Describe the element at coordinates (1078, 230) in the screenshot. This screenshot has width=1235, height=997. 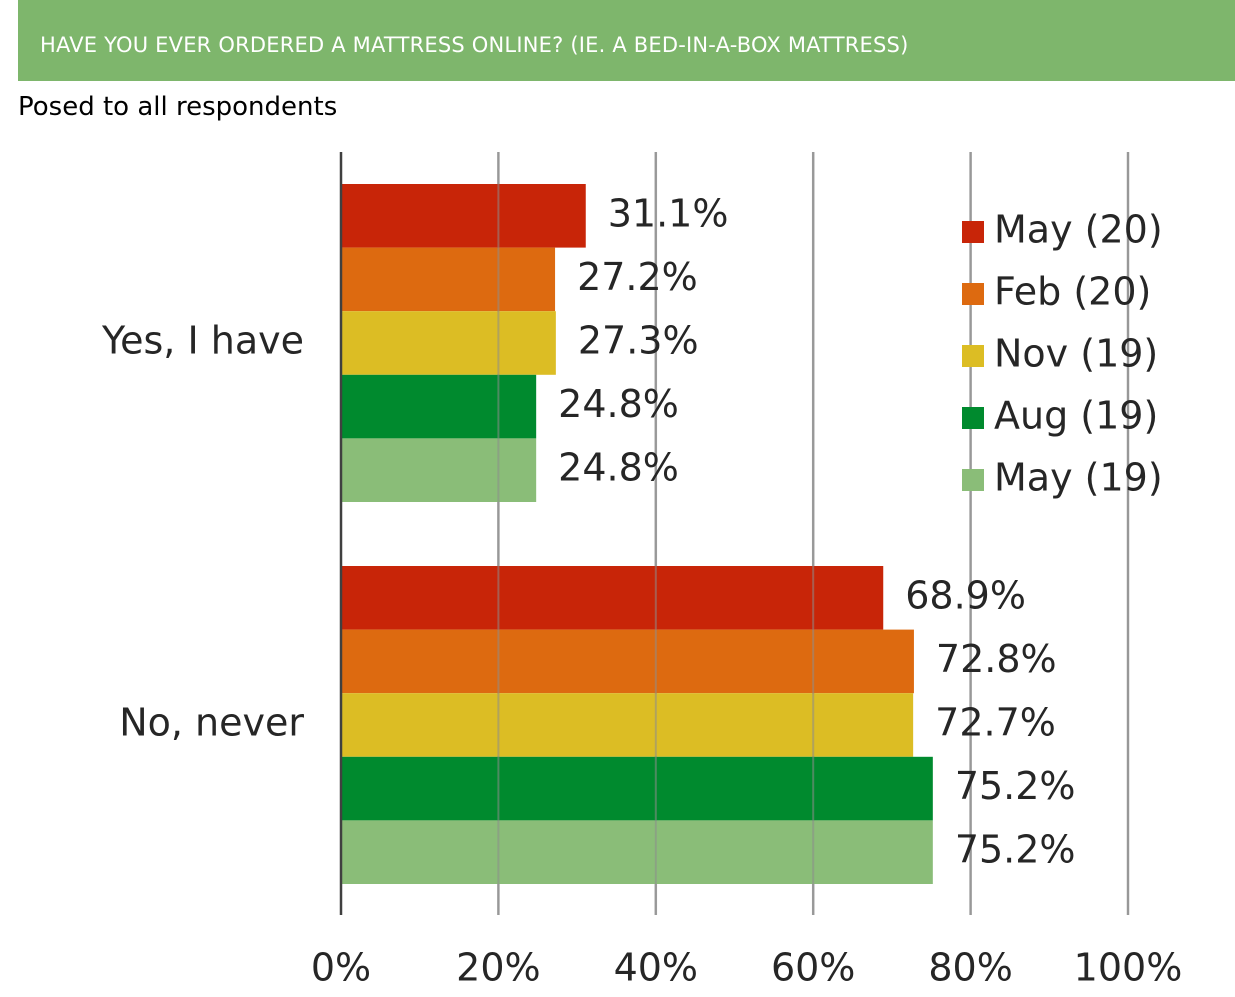
I see `legend-label: May (20)` at that location.